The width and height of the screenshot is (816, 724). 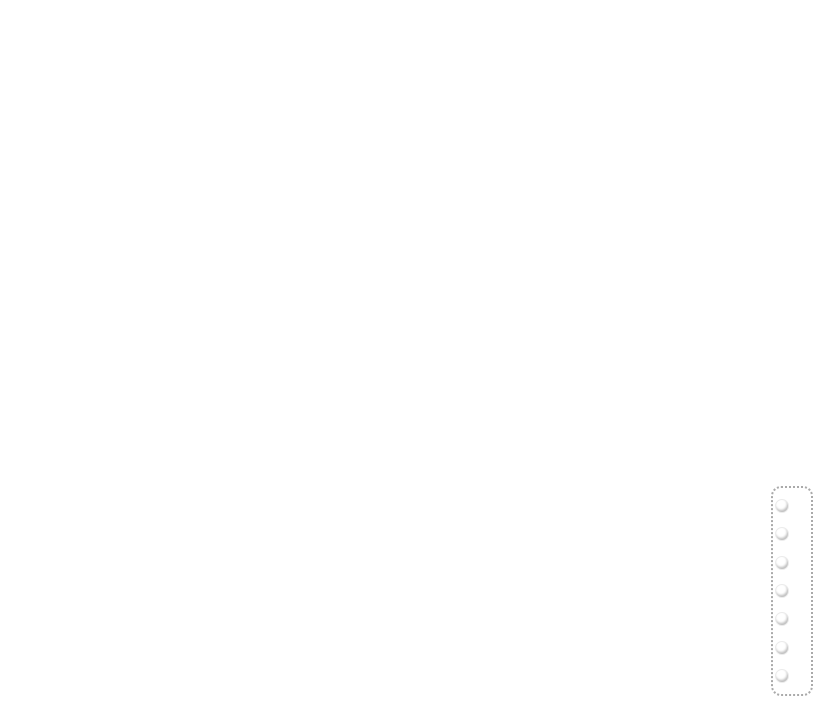 What do you see at coordinates (680, 111) in the screenshot?
I see `energy-diagram-c` at bounding box center [680, 111].